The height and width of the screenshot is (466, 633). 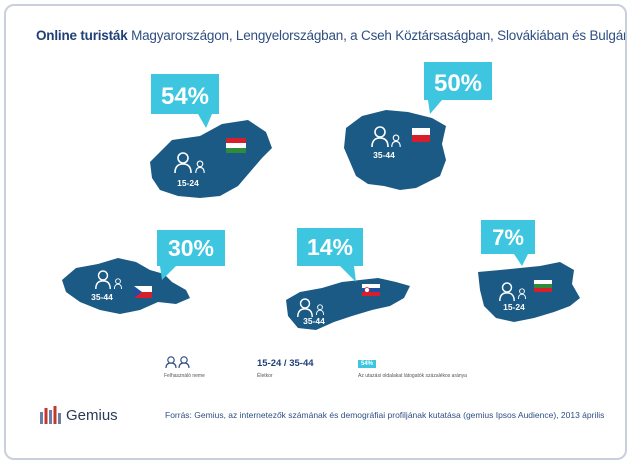 I want to click on country-czech: 30% 35-44, so click(x=143, y=272).